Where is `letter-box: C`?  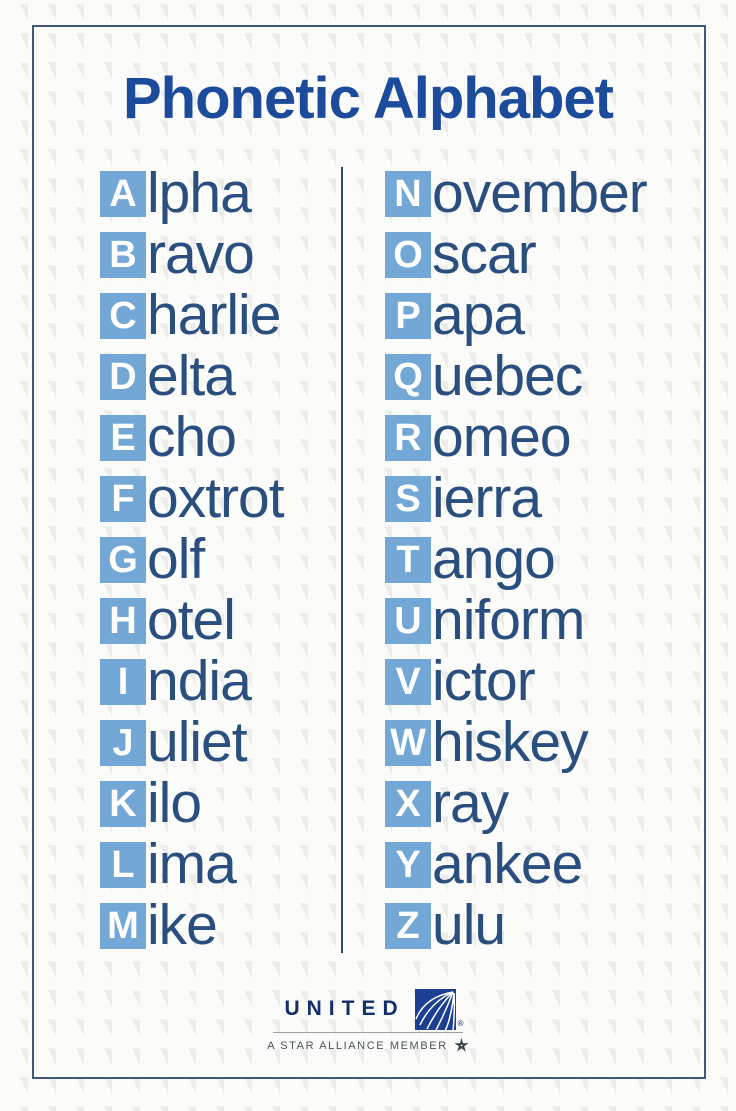
letter-box: C is located at coordinates (123, 315).